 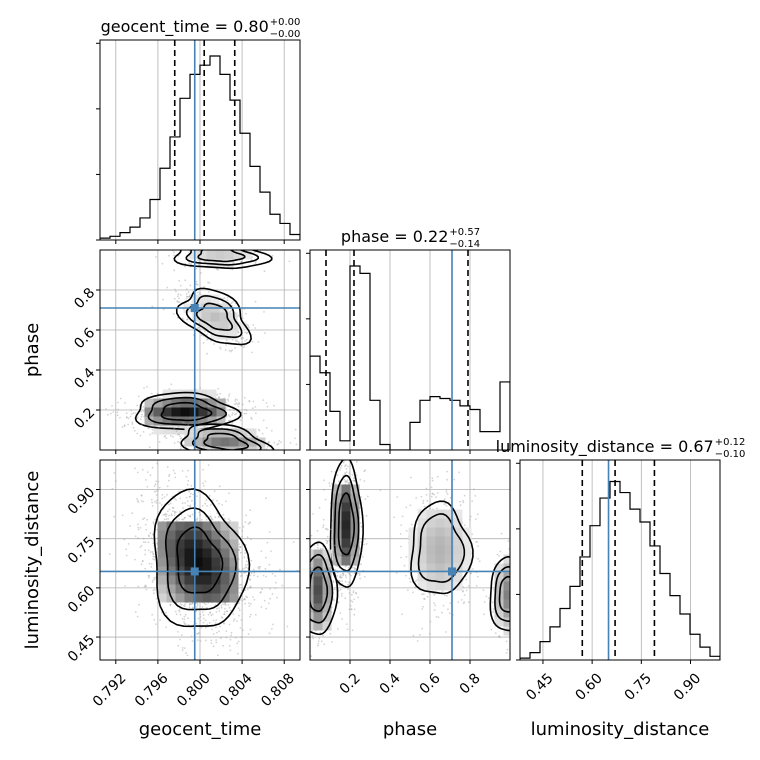 What do you see at coordinates (408, 340) in the screenshot?
I see `hist-panel-phase: phase = 0.22 +0.57−0.14` at bounding box center [408, 340].